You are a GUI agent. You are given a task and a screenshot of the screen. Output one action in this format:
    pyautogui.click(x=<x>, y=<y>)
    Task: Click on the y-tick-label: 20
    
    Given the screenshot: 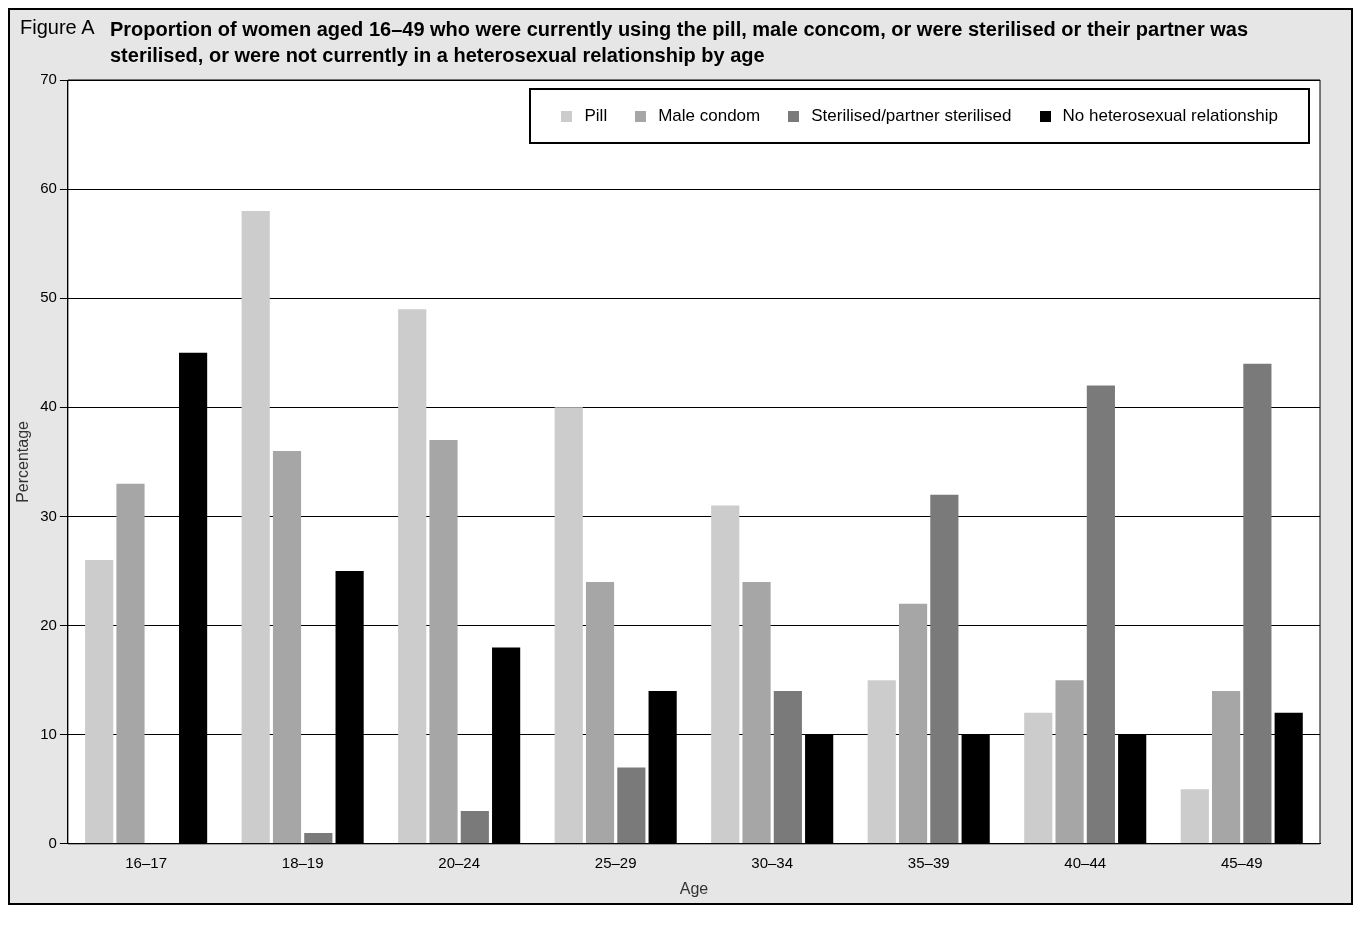 What is the action you would take?
    pyautogui.click(x=48, y=624)
    